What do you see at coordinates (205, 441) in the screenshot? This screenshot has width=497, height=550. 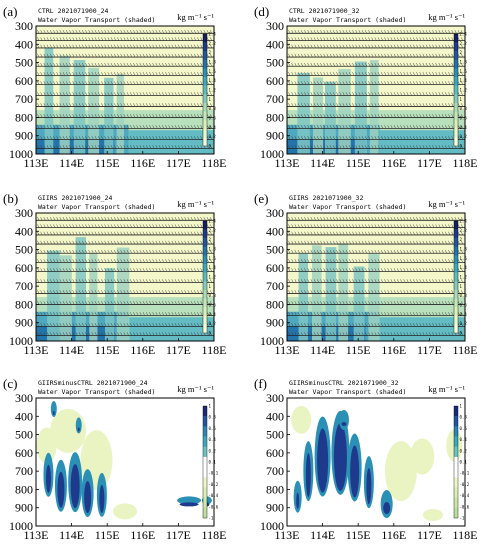 I see `chart-4-colorbar-swatch` at bounding box center [205, 441].